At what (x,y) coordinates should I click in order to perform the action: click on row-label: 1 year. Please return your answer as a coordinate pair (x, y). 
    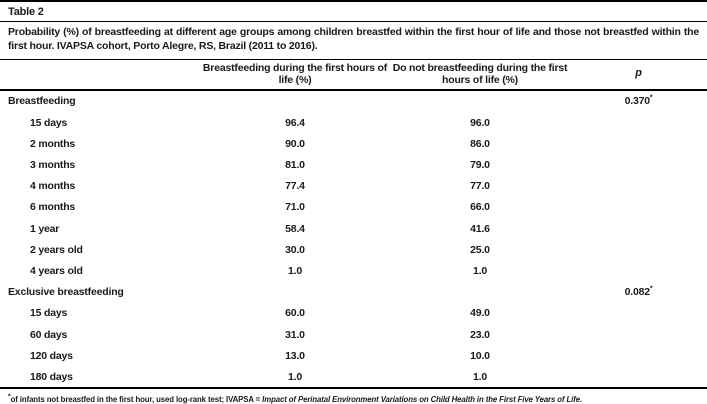
    Looking at the image, I should click on (45, 228).